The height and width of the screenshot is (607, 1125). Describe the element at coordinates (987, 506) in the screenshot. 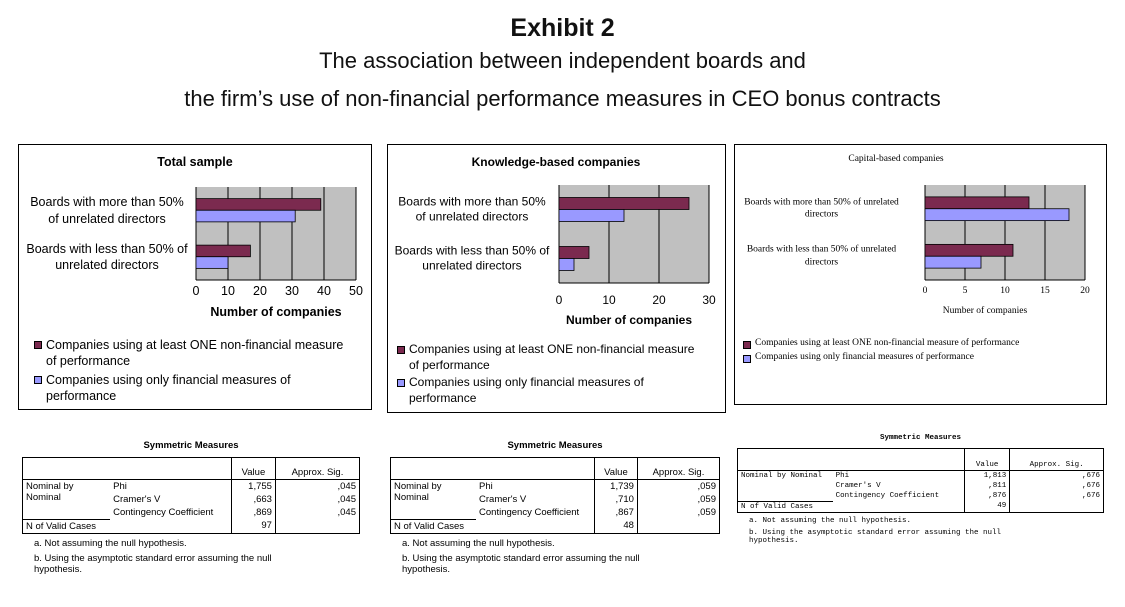

I see `table-cell: 49` at that location.